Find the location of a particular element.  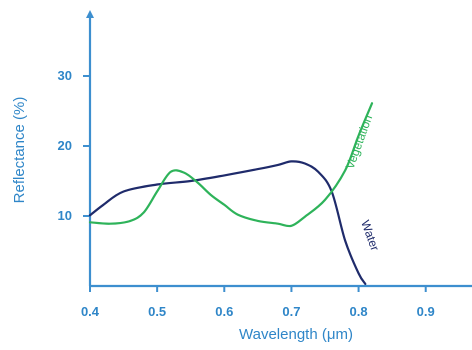

y-ticks: 10 20 30 is located at coordinates (74, 145).